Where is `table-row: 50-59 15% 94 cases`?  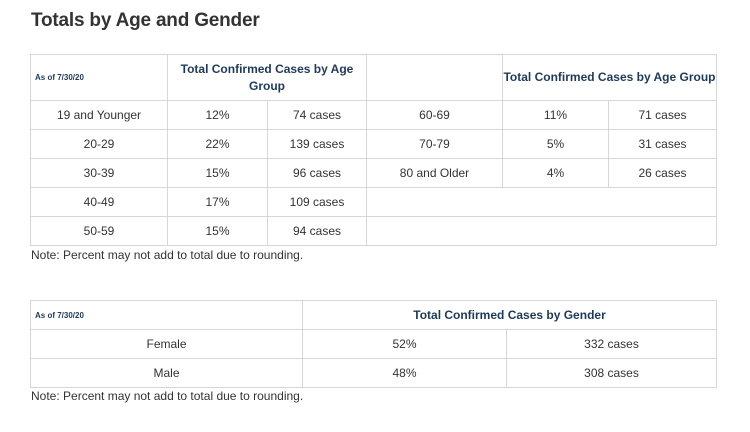
table-row: 50-59 15% 94 cases is located at coordinates (373, 231).